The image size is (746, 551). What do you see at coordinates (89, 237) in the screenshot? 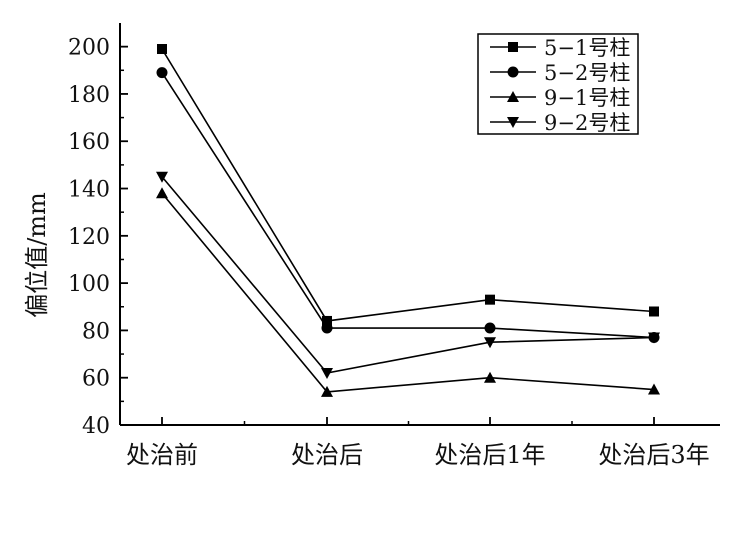
I see `y-tick-label: 120` at bounding box center [89, 237].